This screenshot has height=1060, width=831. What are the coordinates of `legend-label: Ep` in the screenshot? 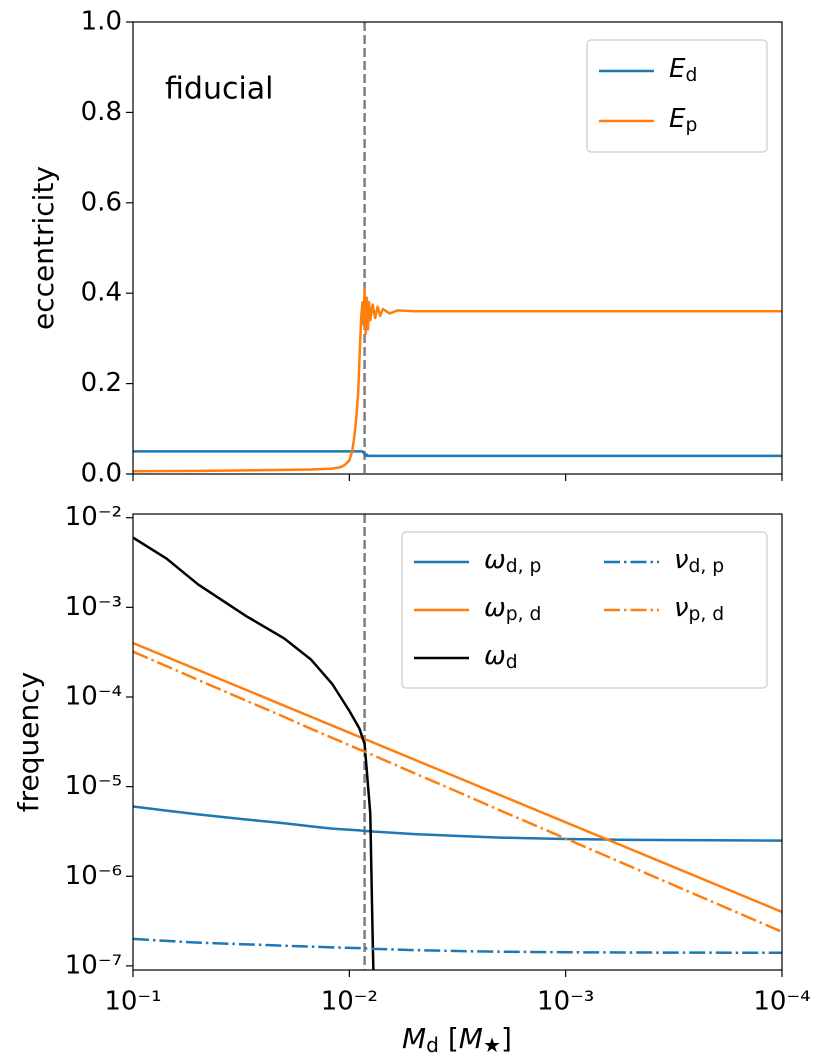 It's located at (683, 120).